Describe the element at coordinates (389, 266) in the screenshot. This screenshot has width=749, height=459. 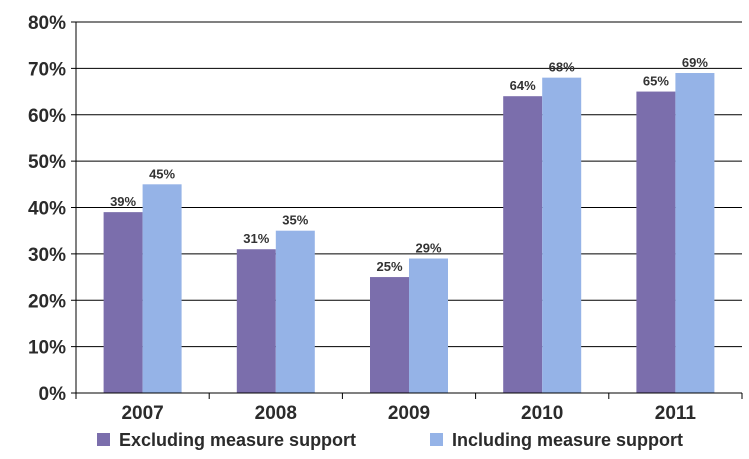
I see `data-label: 25%` at that location.